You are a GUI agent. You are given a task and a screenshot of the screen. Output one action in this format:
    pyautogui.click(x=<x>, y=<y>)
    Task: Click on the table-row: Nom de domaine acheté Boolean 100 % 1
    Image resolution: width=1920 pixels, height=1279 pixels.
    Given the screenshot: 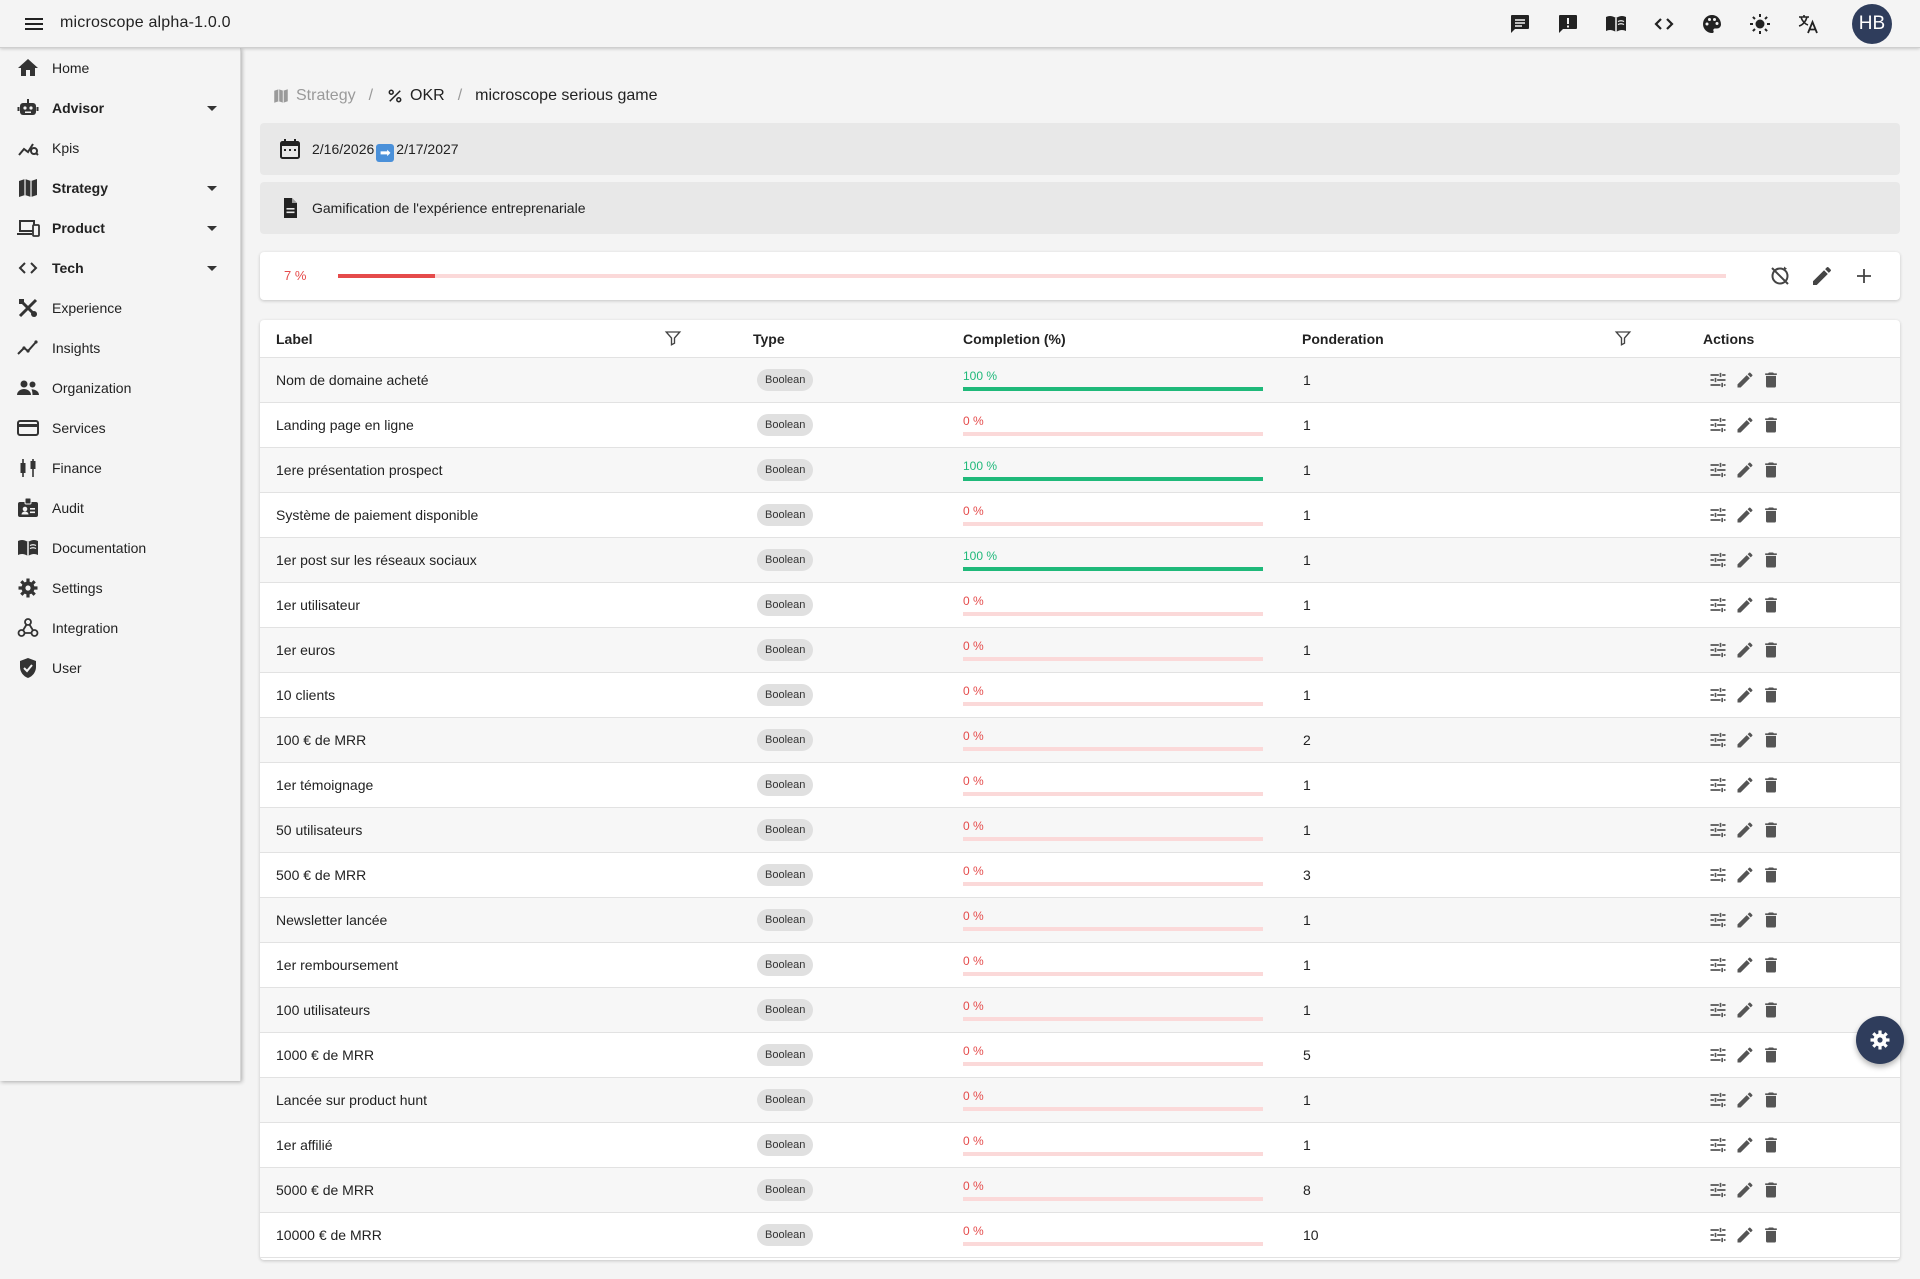 What is the action you would take?
    pyautogui.click(x=1080, y=380)
    